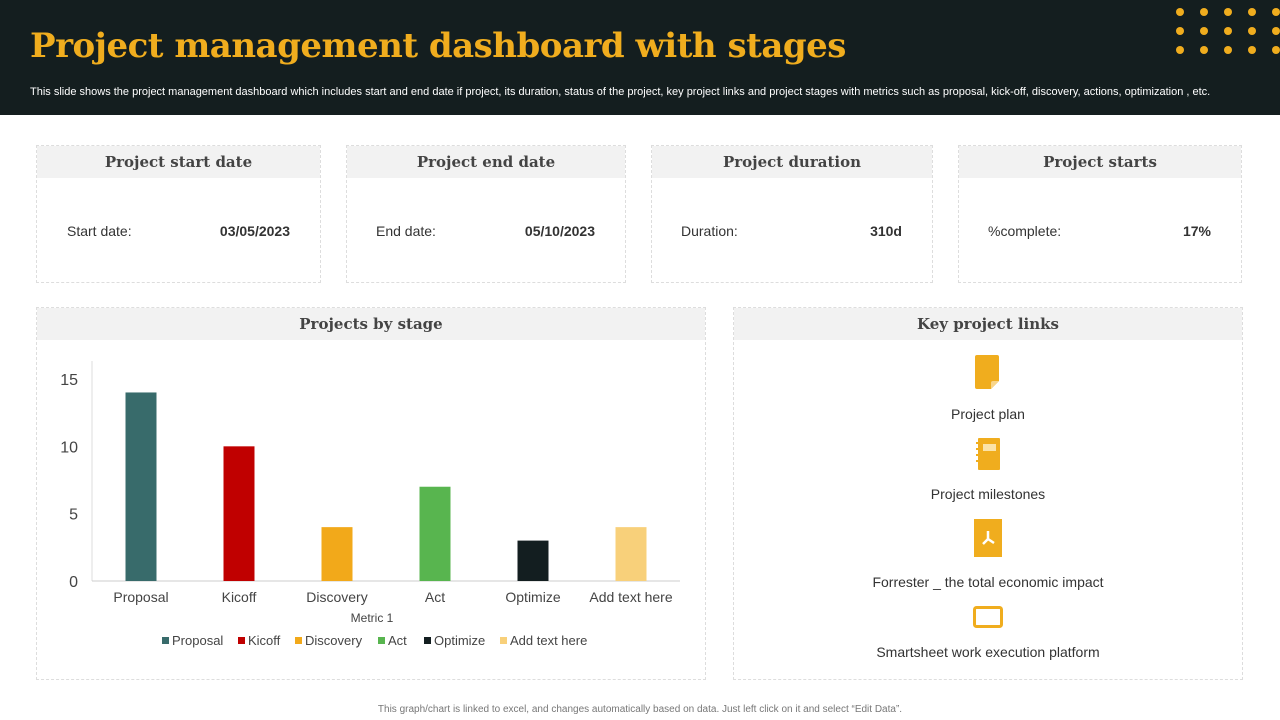 The height and width of the screenshot is (720, 1280). What do you see at coordinates (1100, 162) in the screenshot?
I see `card-title: Project starts` at bounding box center [1100, 162].